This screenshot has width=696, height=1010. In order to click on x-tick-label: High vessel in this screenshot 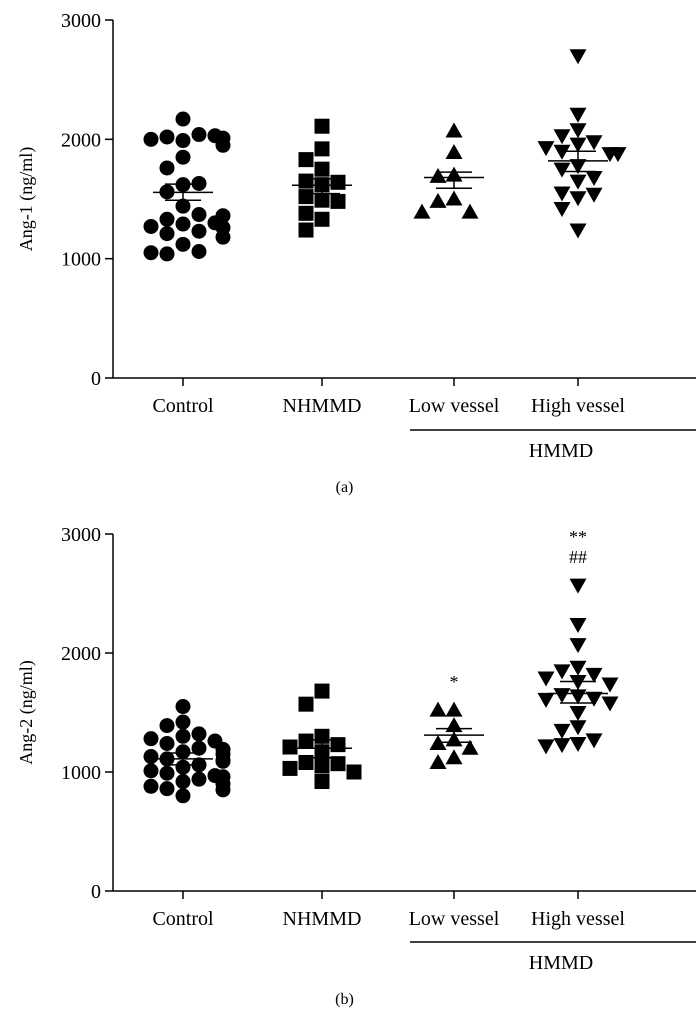, I will do `click(578, 919)`.